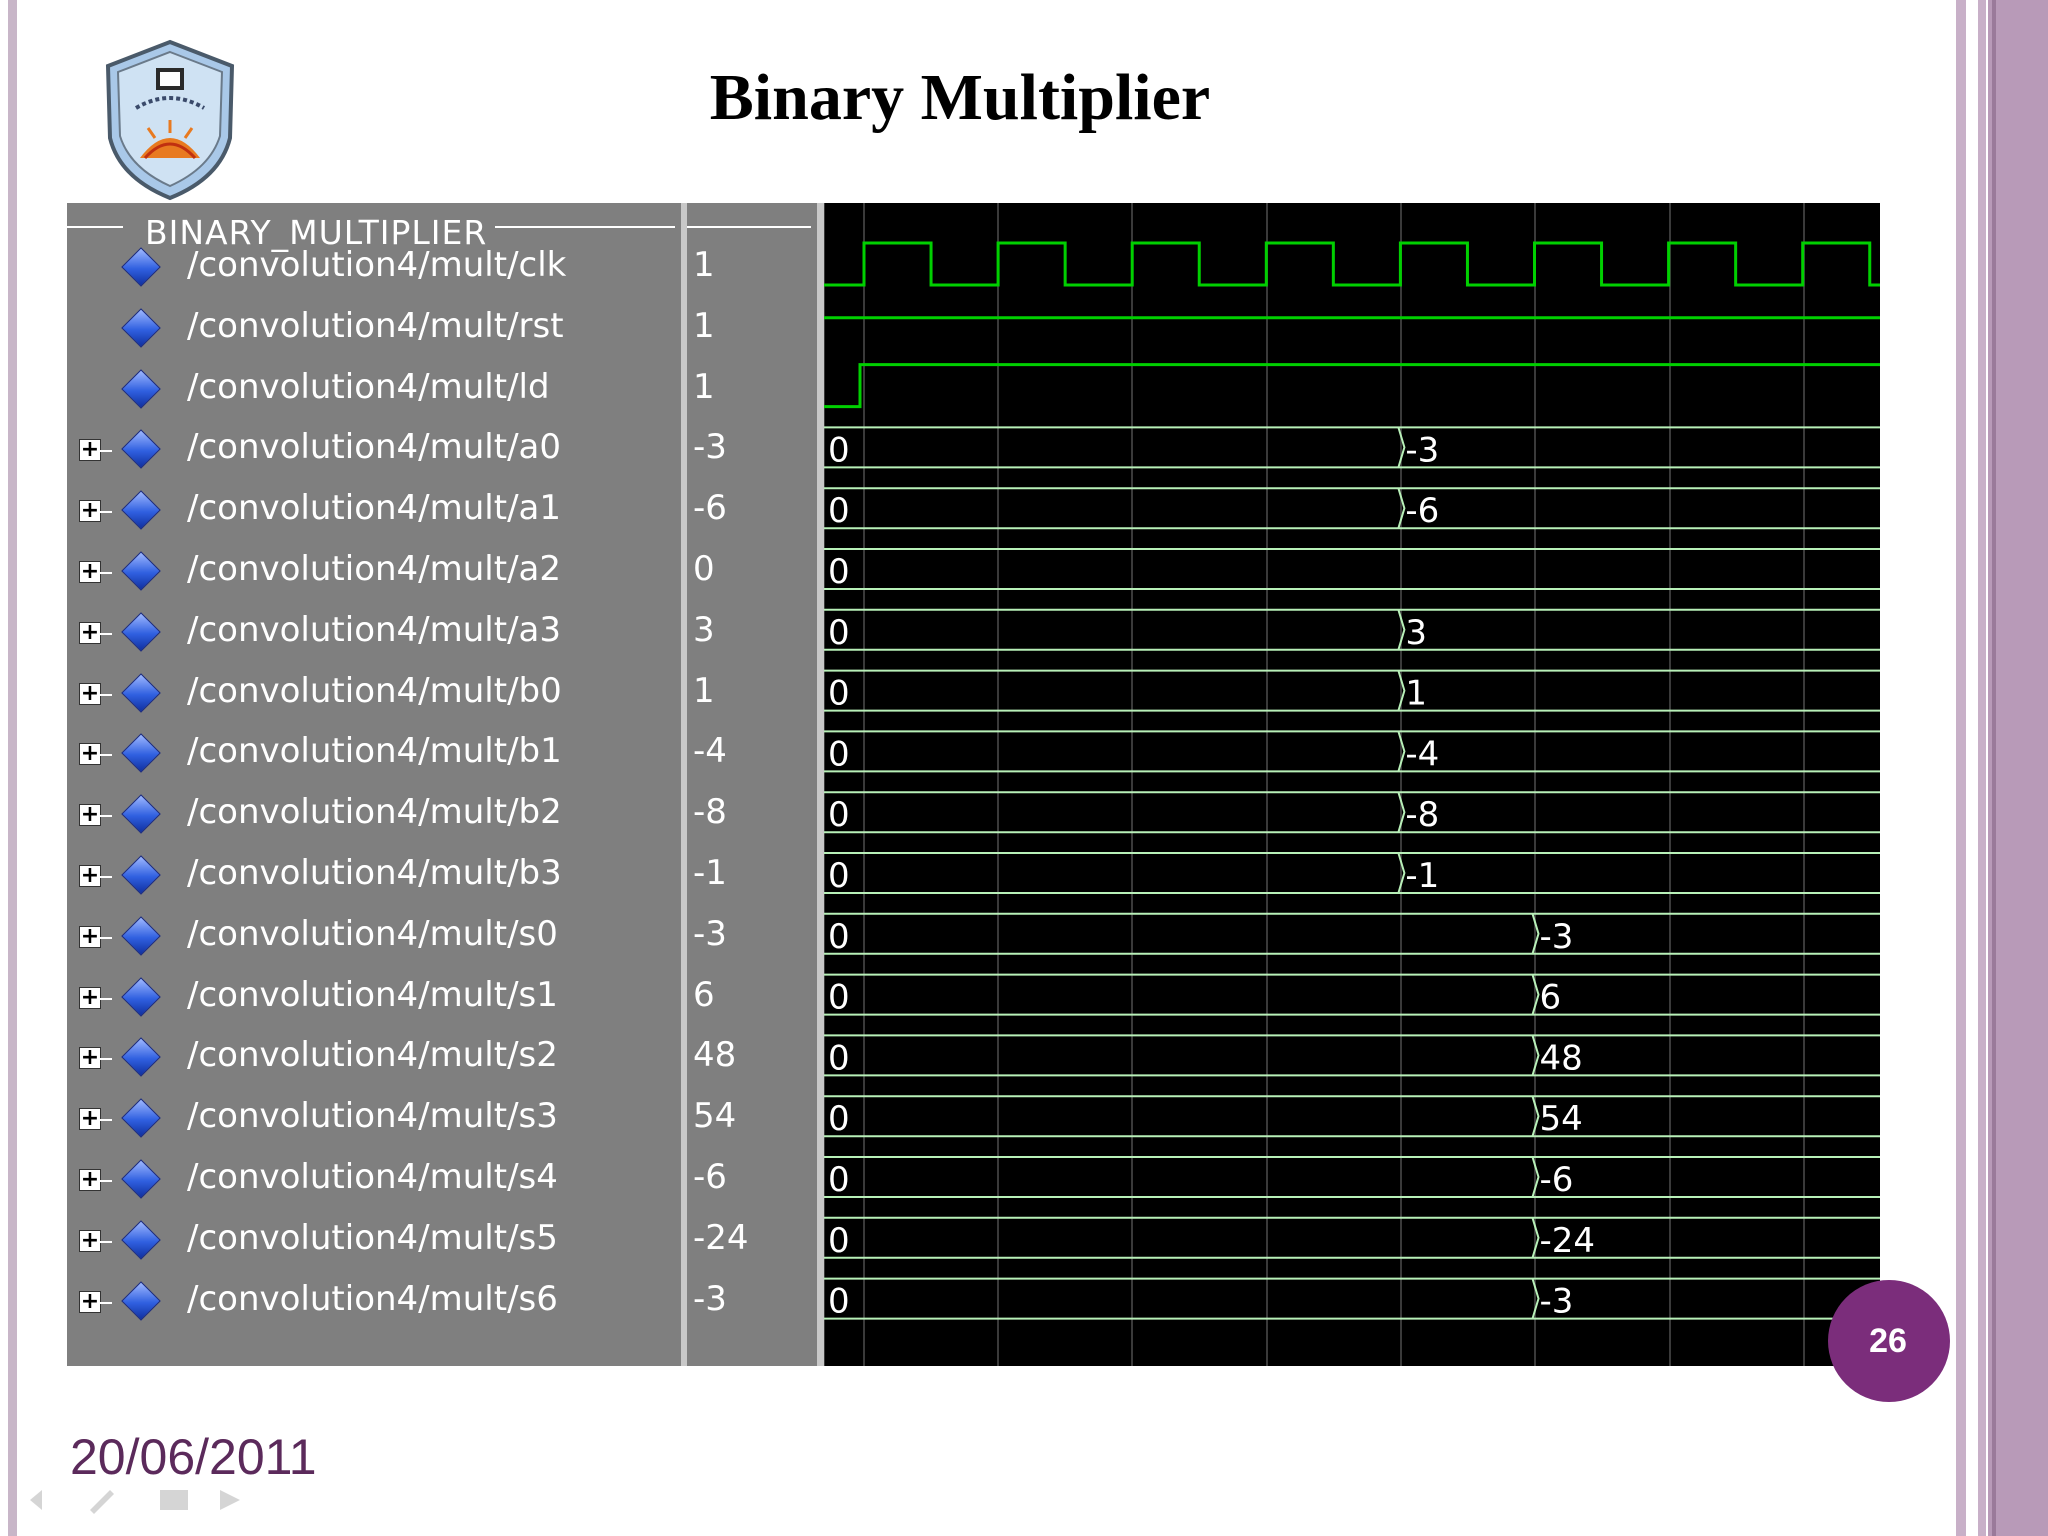  I want to click on college-logo, so click(170, 120).